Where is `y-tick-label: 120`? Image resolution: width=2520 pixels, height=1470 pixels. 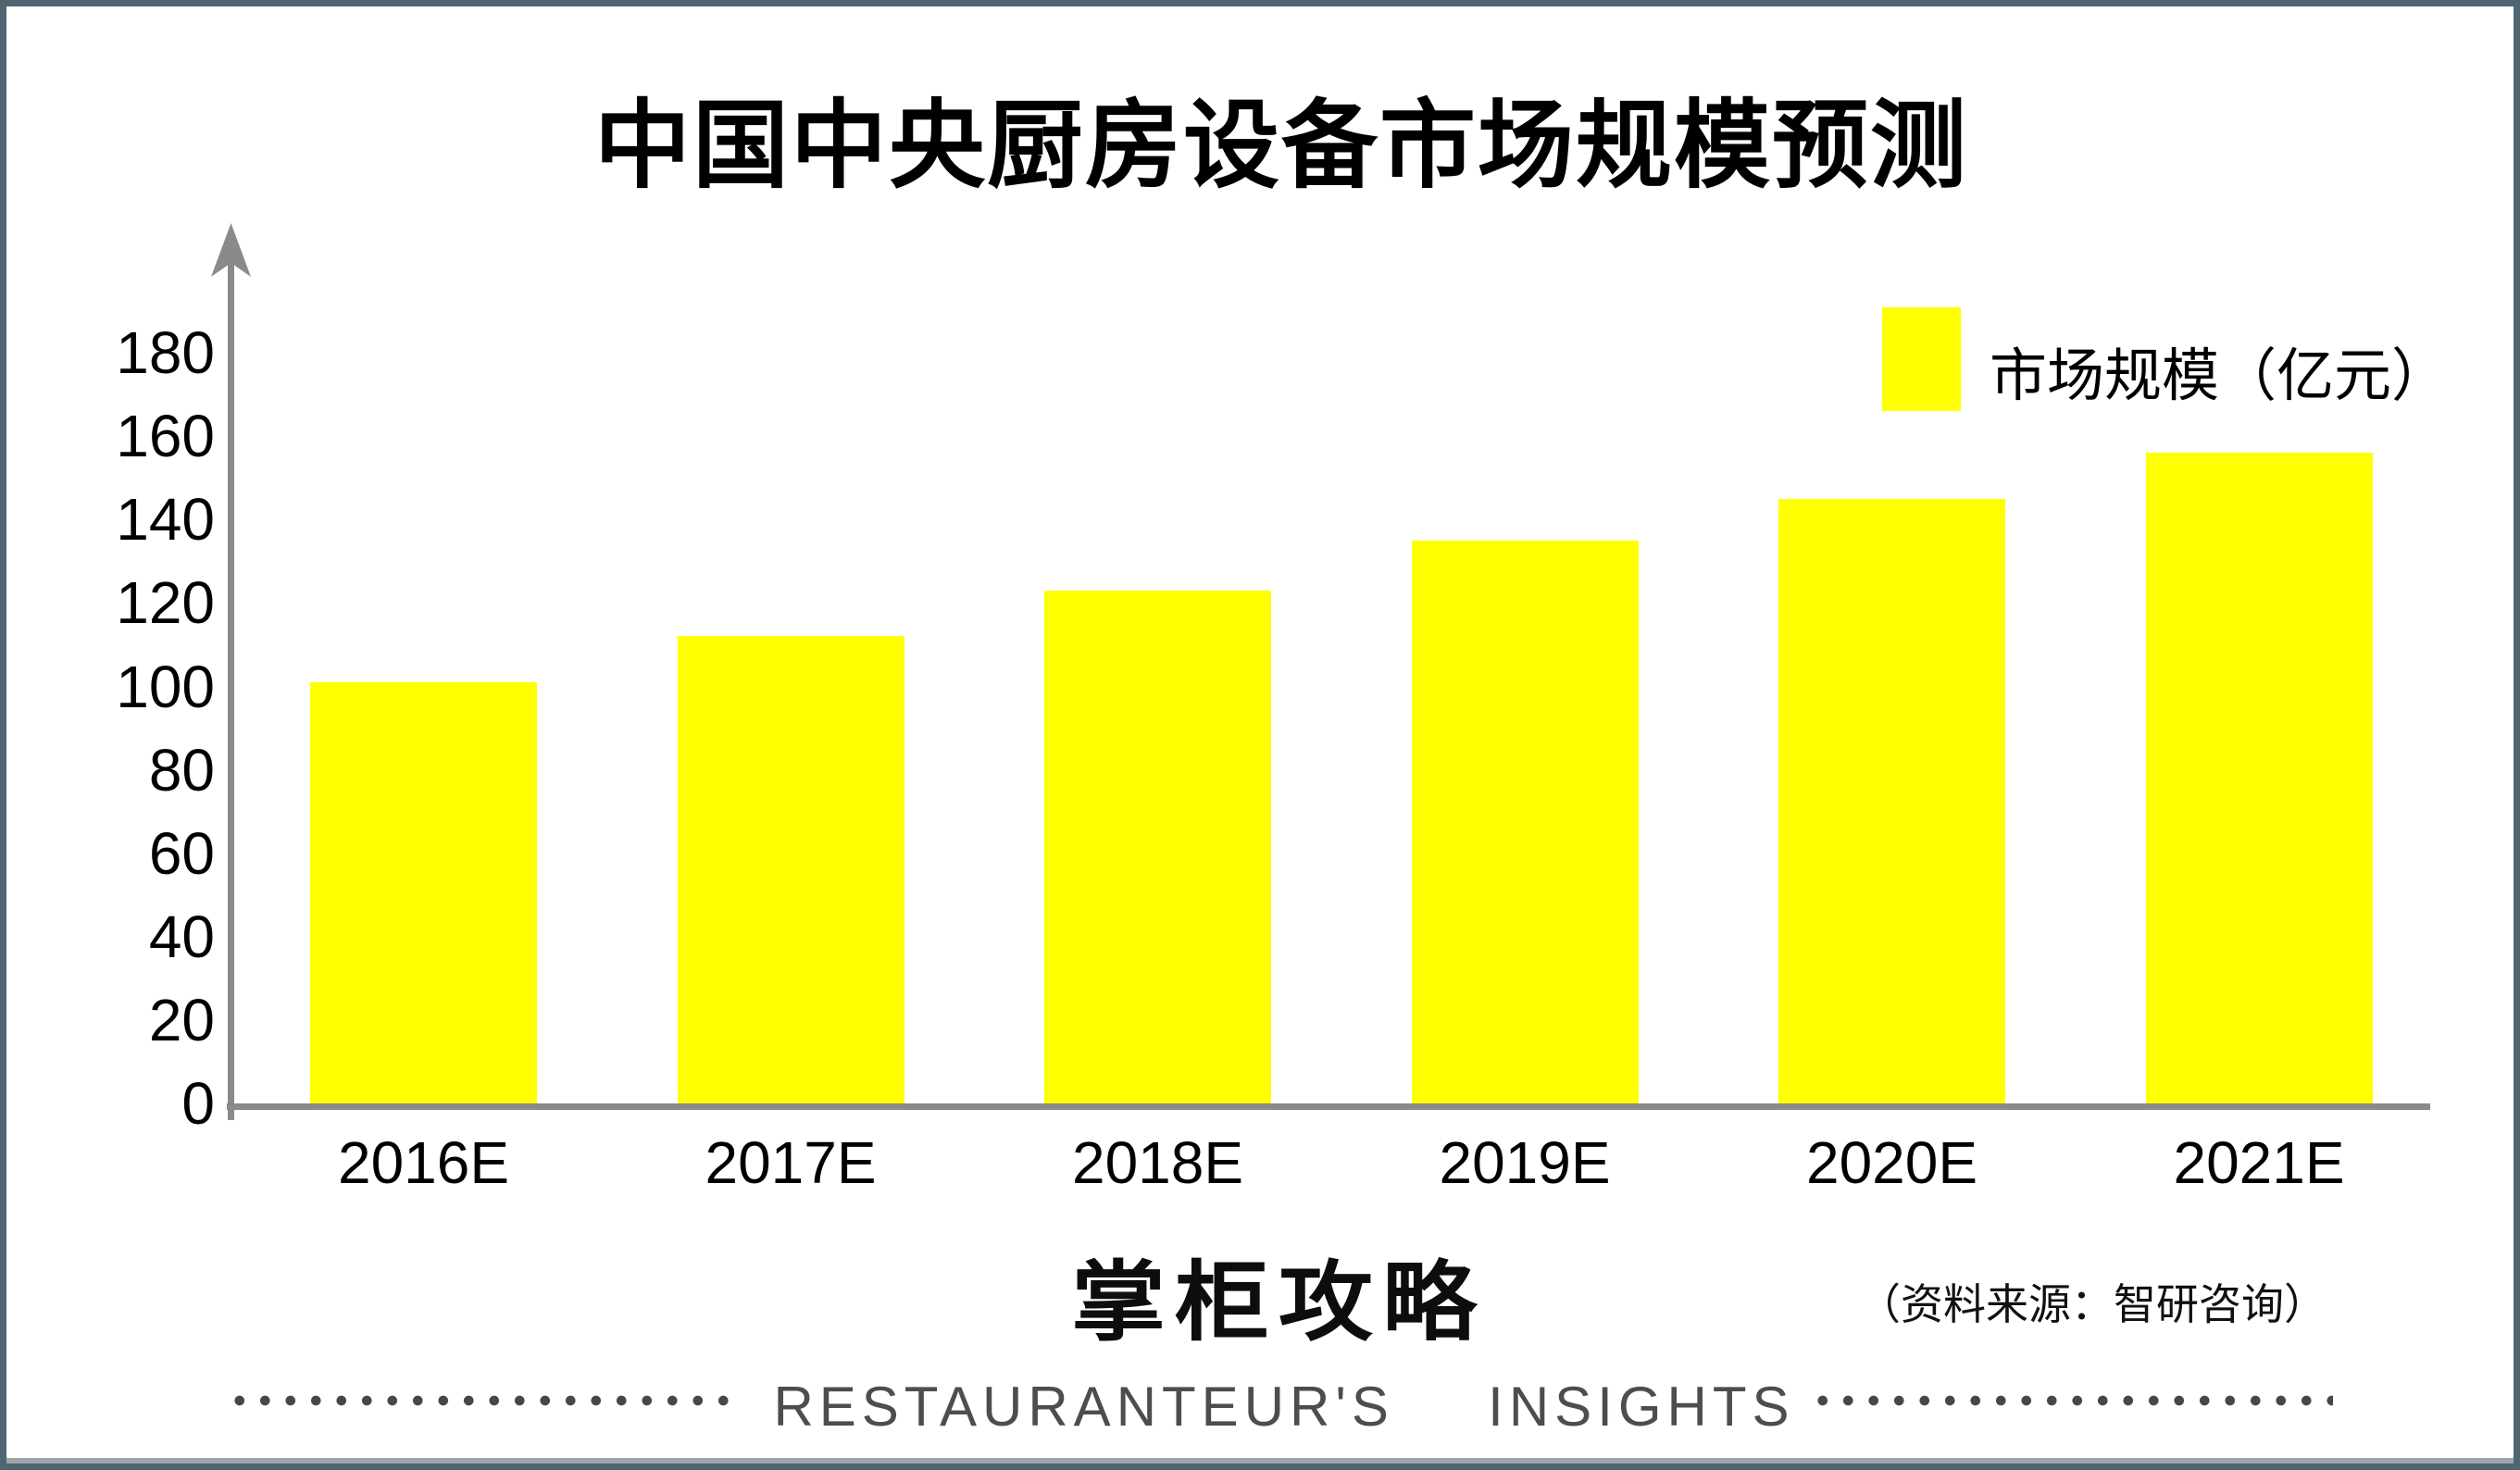
y-tick-label: 120 is located at coordinates (165, 603).